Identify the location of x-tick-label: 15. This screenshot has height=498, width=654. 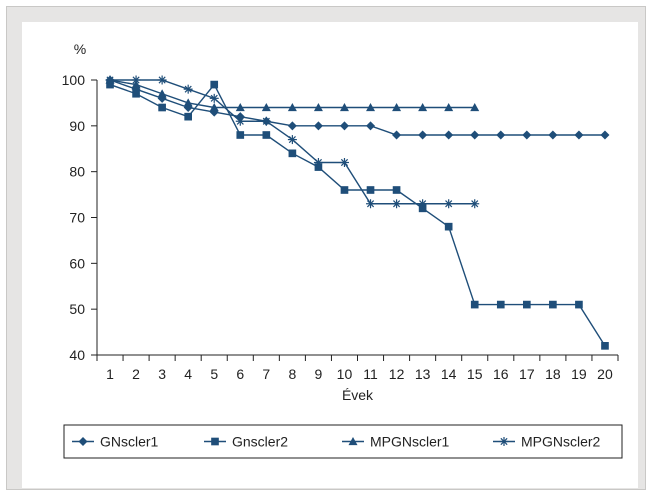
(475, 374).